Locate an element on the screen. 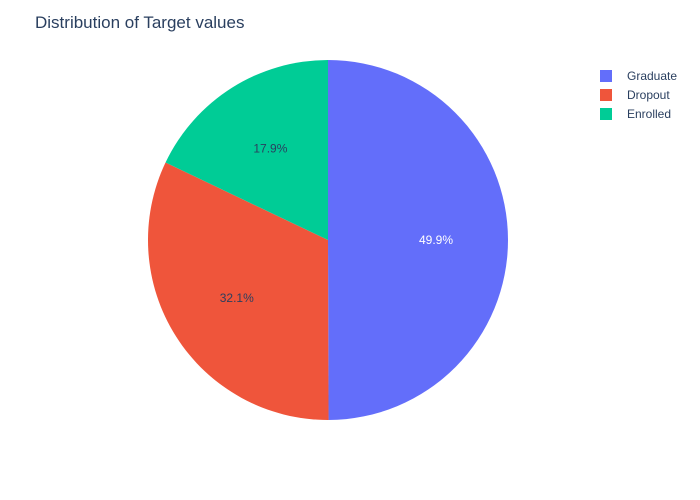  legend-label: Enrolled is located at coordinates (649, 113).